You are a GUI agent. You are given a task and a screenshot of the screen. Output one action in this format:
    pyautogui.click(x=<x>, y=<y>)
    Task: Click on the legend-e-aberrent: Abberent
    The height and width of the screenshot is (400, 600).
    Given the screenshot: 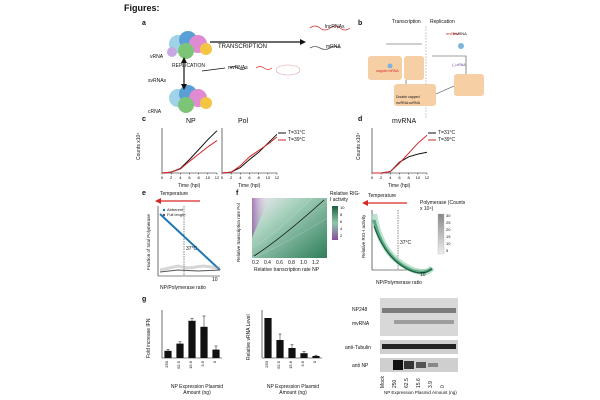 What is the action you would take?
    pyautogui.click(x=175, y=209)
    